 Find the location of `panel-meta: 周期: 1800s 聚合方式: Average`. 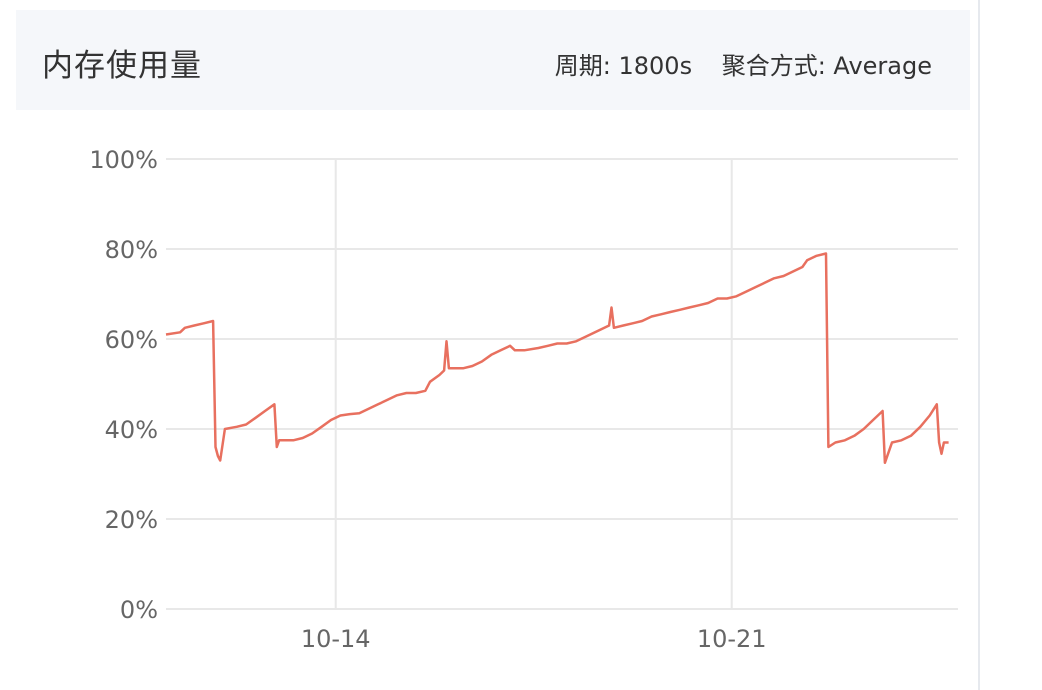

panel-meta: 周期: 1800s 聚合方式: Average is located at coordinates (732, 63).